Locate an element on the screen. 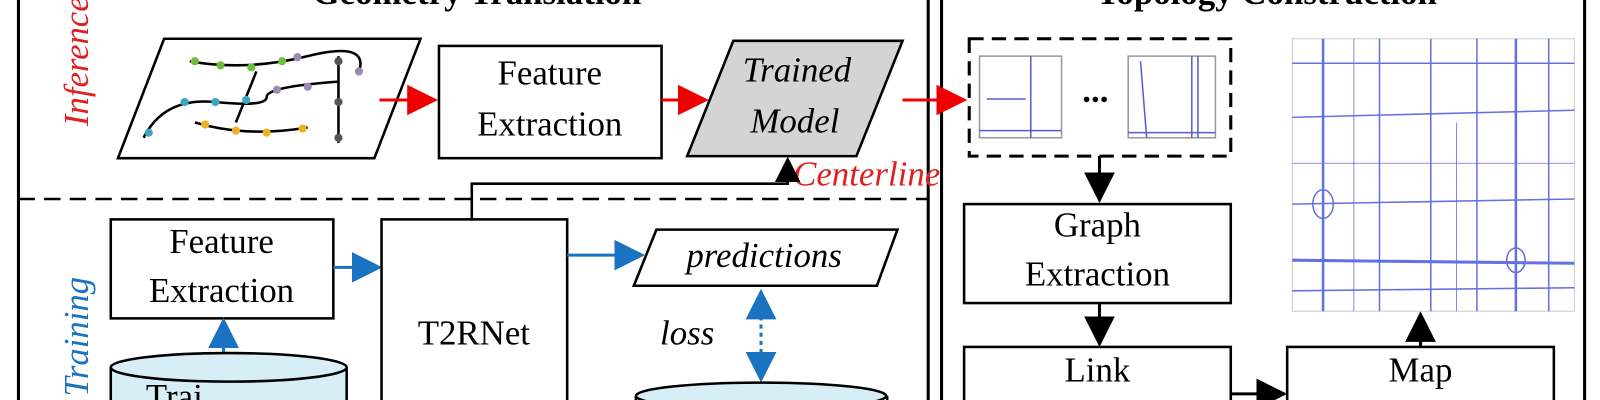 The height and width of the screenshot is (400, 1600). loss-label: loss is located at coordinates (687, 333).